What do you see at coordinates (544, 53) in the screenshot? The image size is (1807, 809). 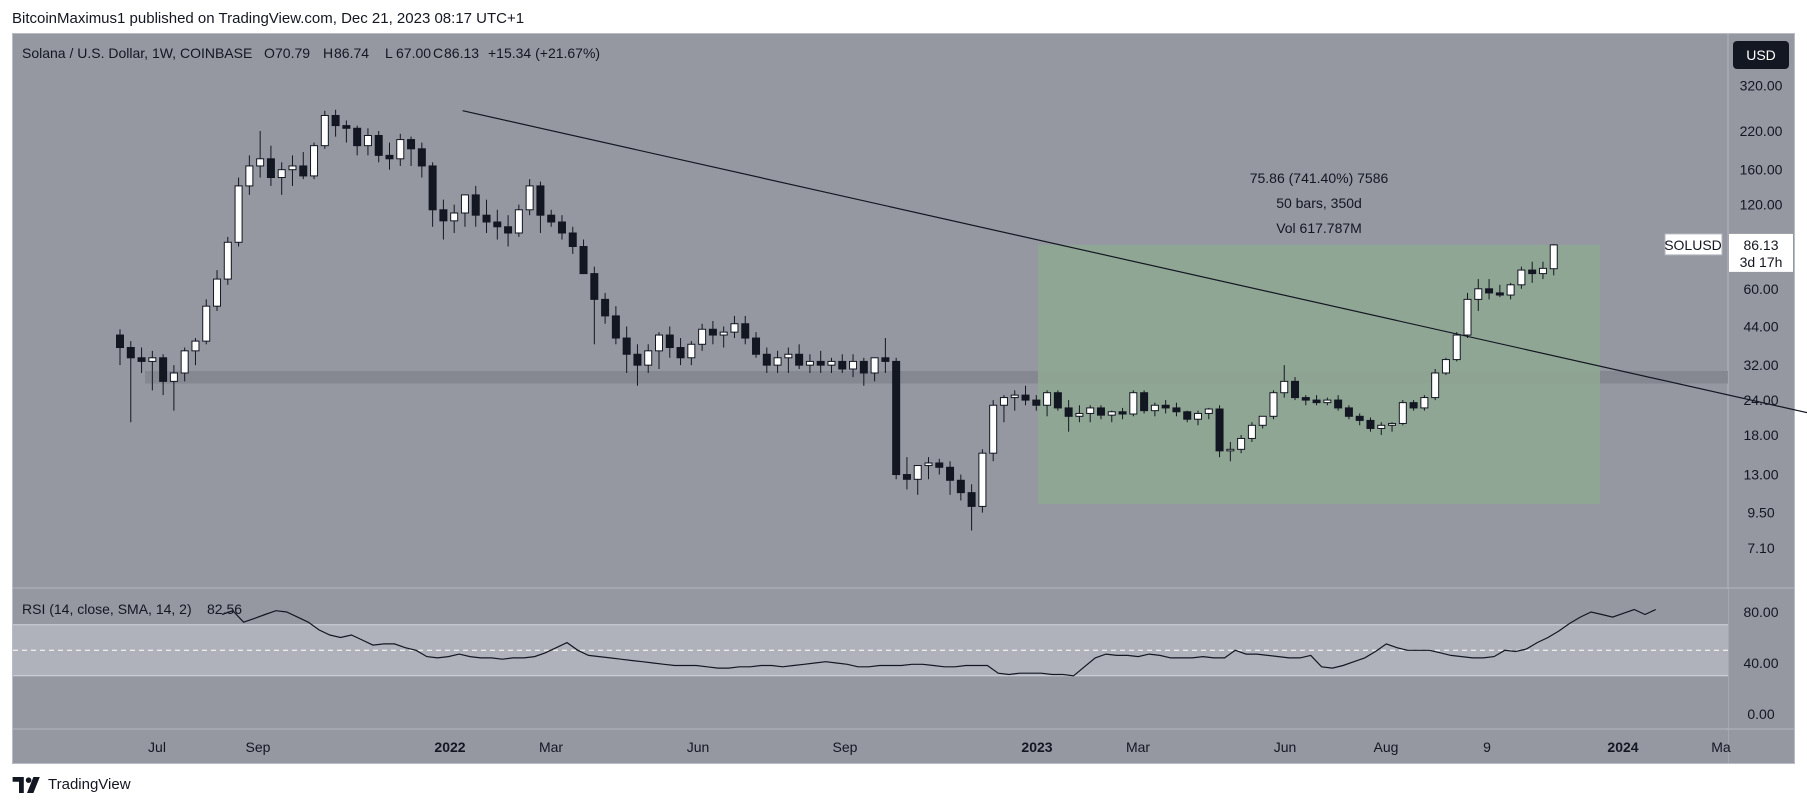 I see `ohlc-change: +15.34 (+21.67%)` at bounding box center [544, 53].